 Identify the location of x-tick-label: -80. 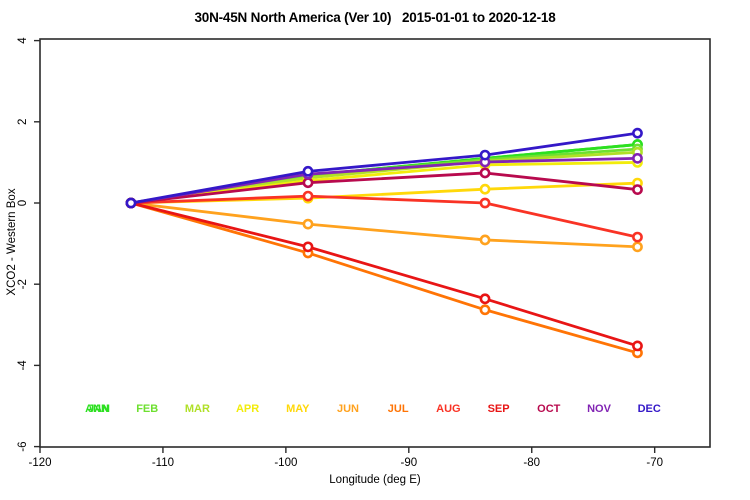
(531, 463).